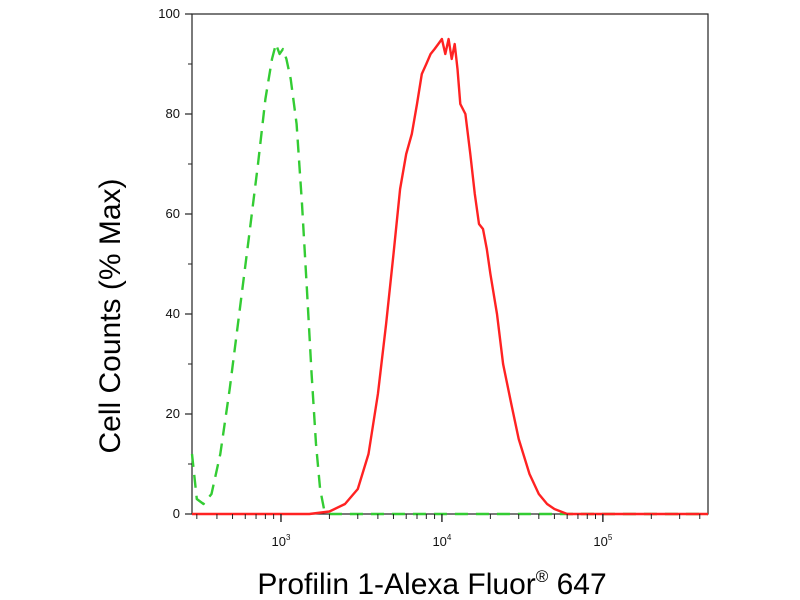 This screenshot has height=600, width=800. Describe the element at coordinates (441, 541) in the screenshot. I see `x-tick-label: 10⁴` at that location.